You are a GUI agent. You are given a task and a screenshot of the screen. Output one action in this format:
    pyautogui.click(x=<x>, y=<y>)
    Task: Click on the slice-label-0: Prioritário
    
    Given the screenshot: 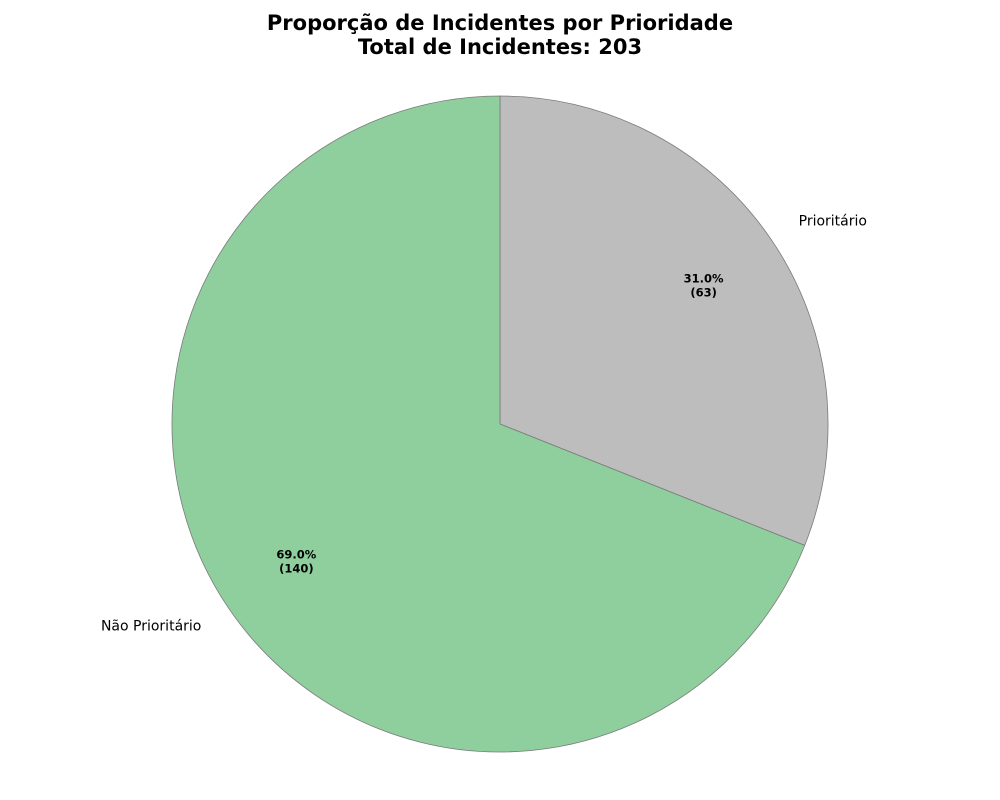 What is the action you would take?
    pyautogui.click(x=833, y=222)
    